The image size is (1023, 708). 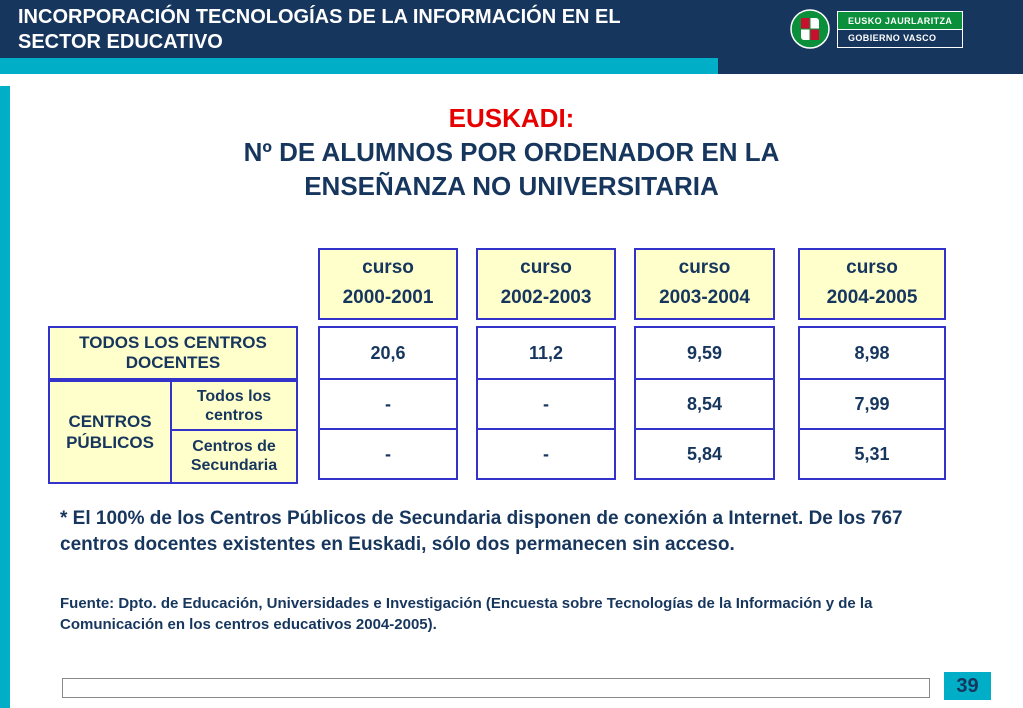 What do you see at coordinates (5, 397) in the screenshot?
I see `left-accent-stripe` at bounding box center [5, 397].